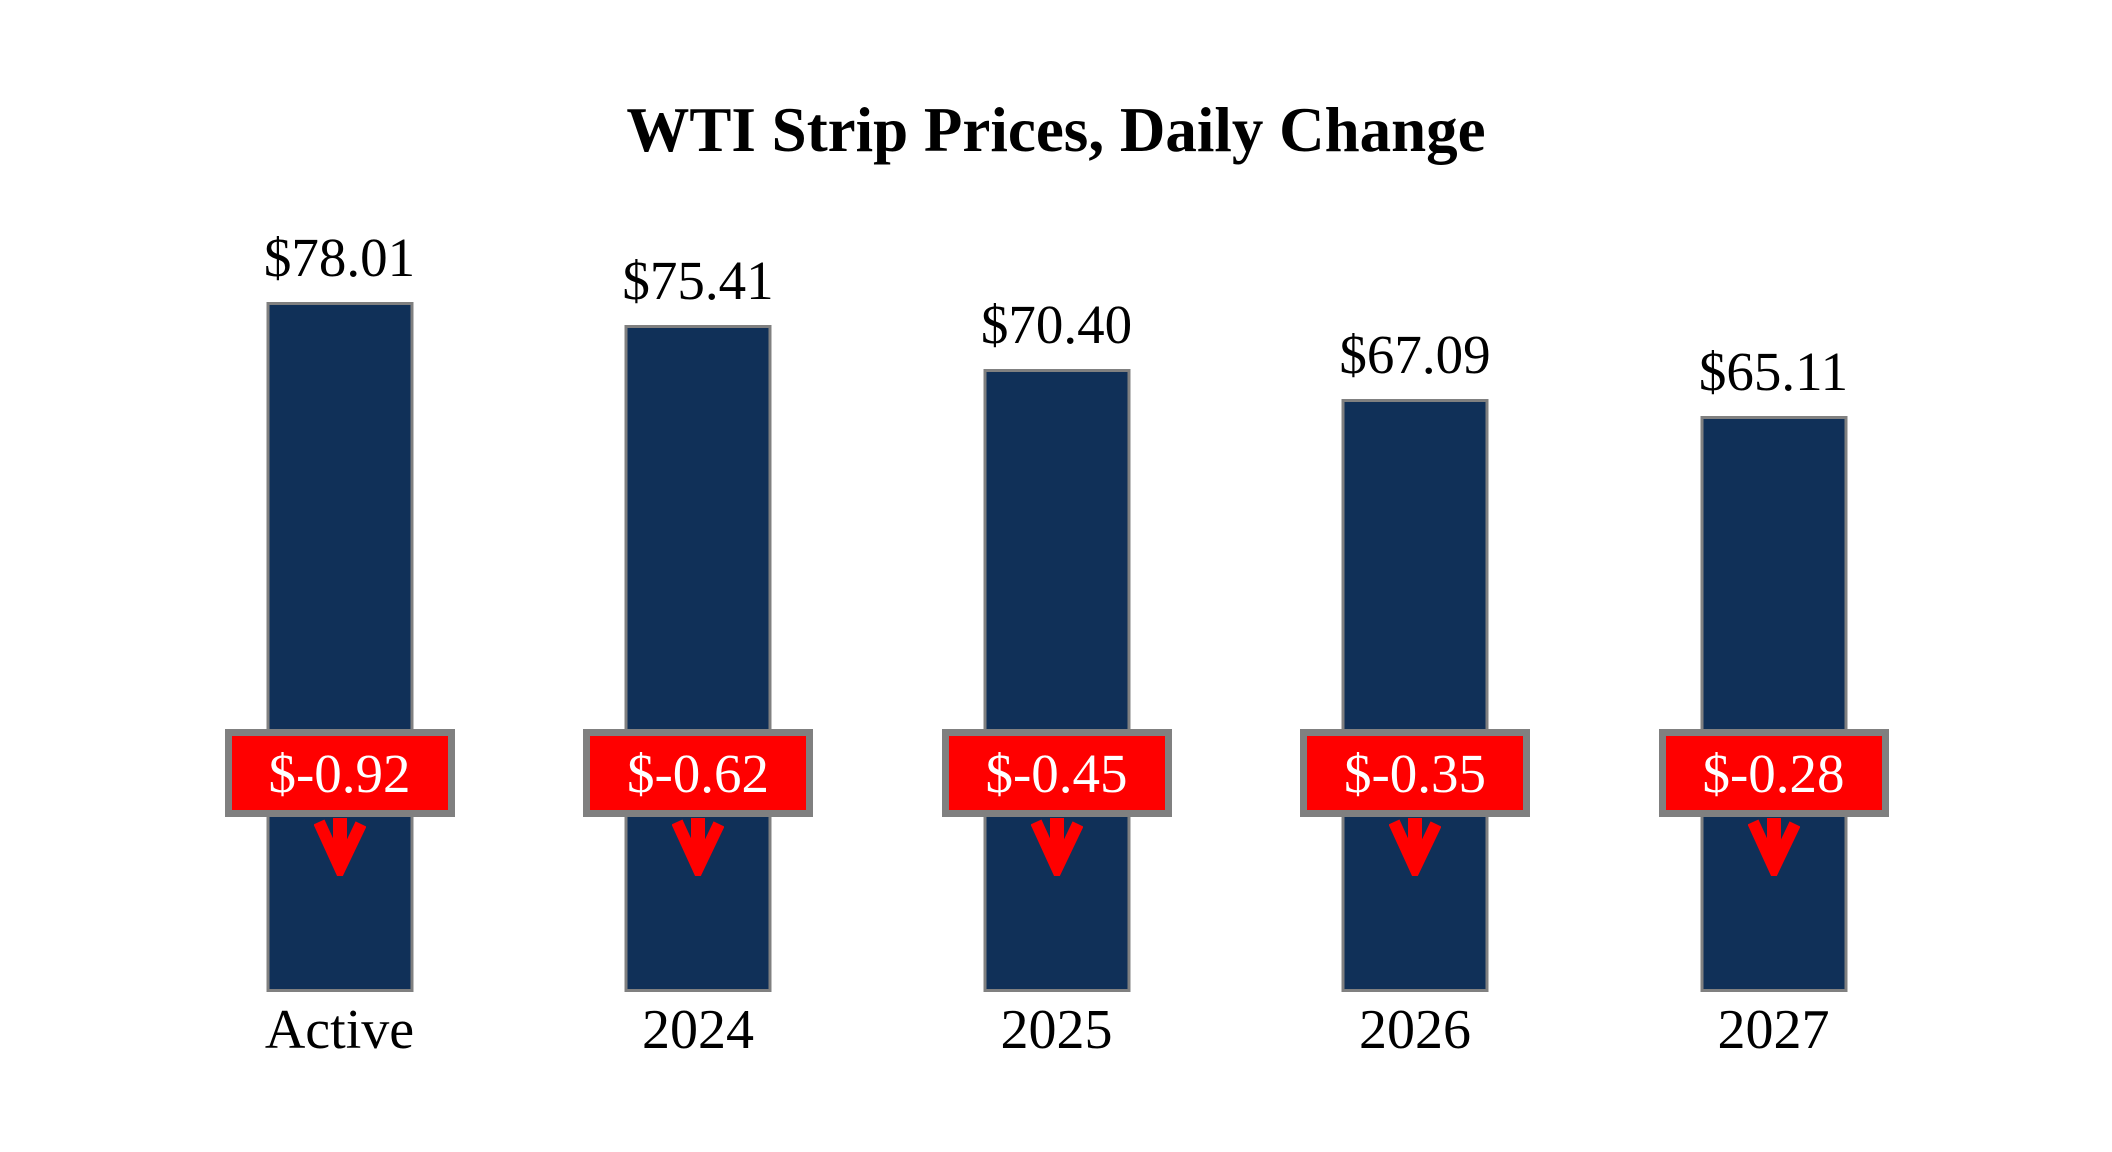 The image size is (2112, 1152). I want to click on price-label: $78.01, so click(339, 257).